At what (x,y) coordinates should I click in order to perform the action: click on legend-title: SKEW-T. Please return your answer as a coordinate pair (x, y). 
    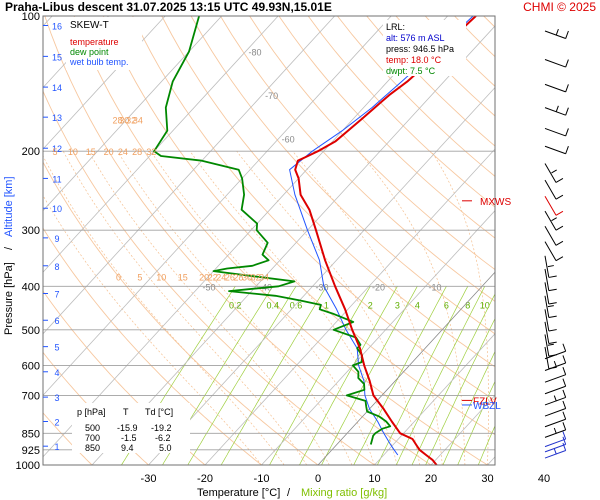
    Looking at the image, I should click on (89, 25).